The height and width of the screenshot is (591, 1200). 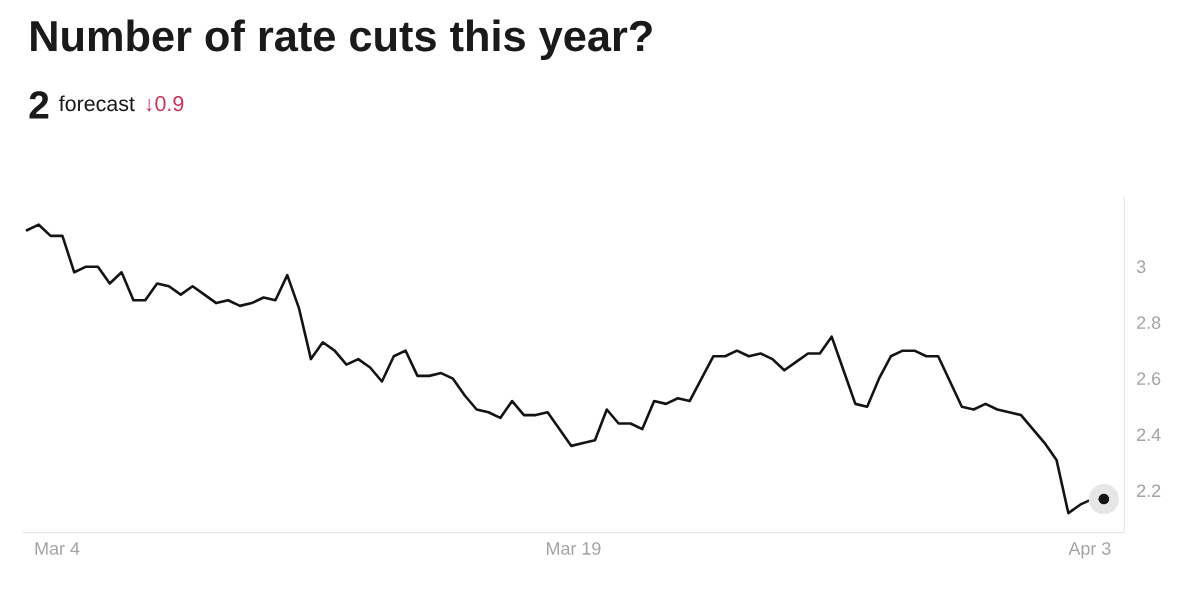 I want to click on y-tick-label: 3, so click(x=1141, y=267).